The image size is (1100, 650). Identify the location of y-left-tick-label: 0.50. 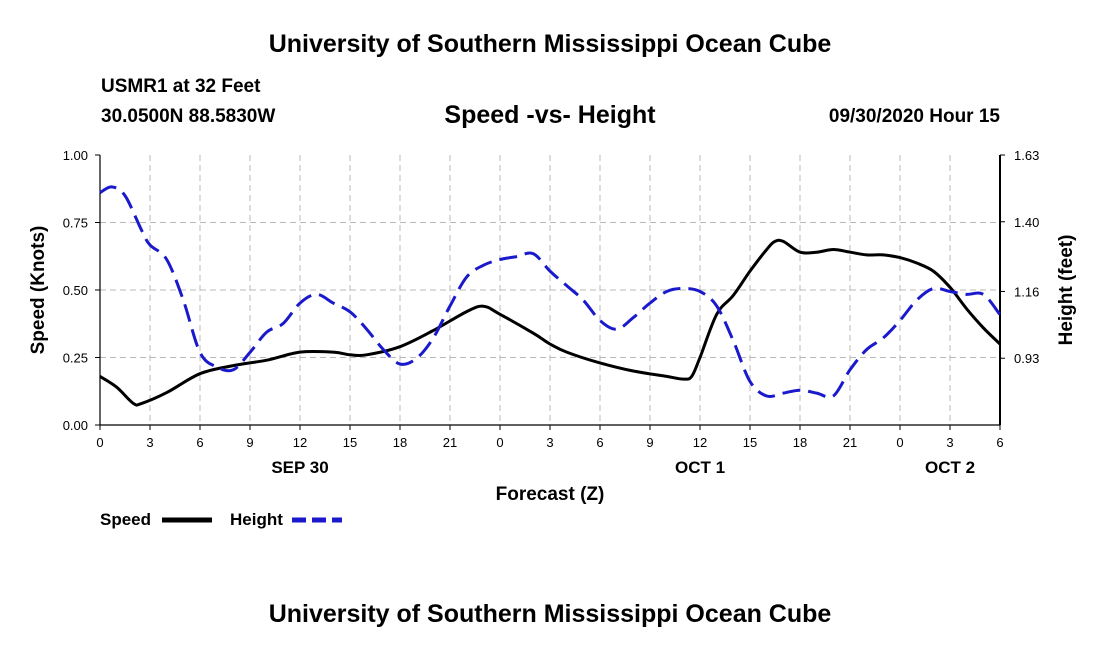
(75, 290).